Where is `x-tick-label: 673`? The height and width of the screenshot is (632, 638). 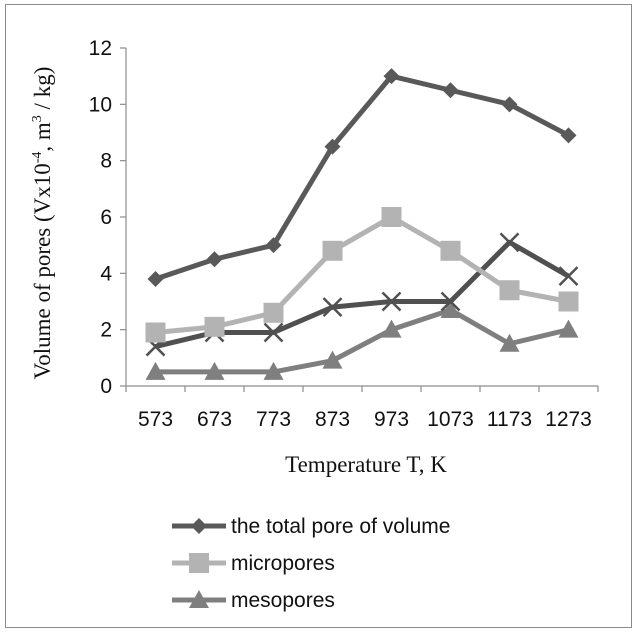 x-tick-label: 673 is located at coordinates (214, 419).